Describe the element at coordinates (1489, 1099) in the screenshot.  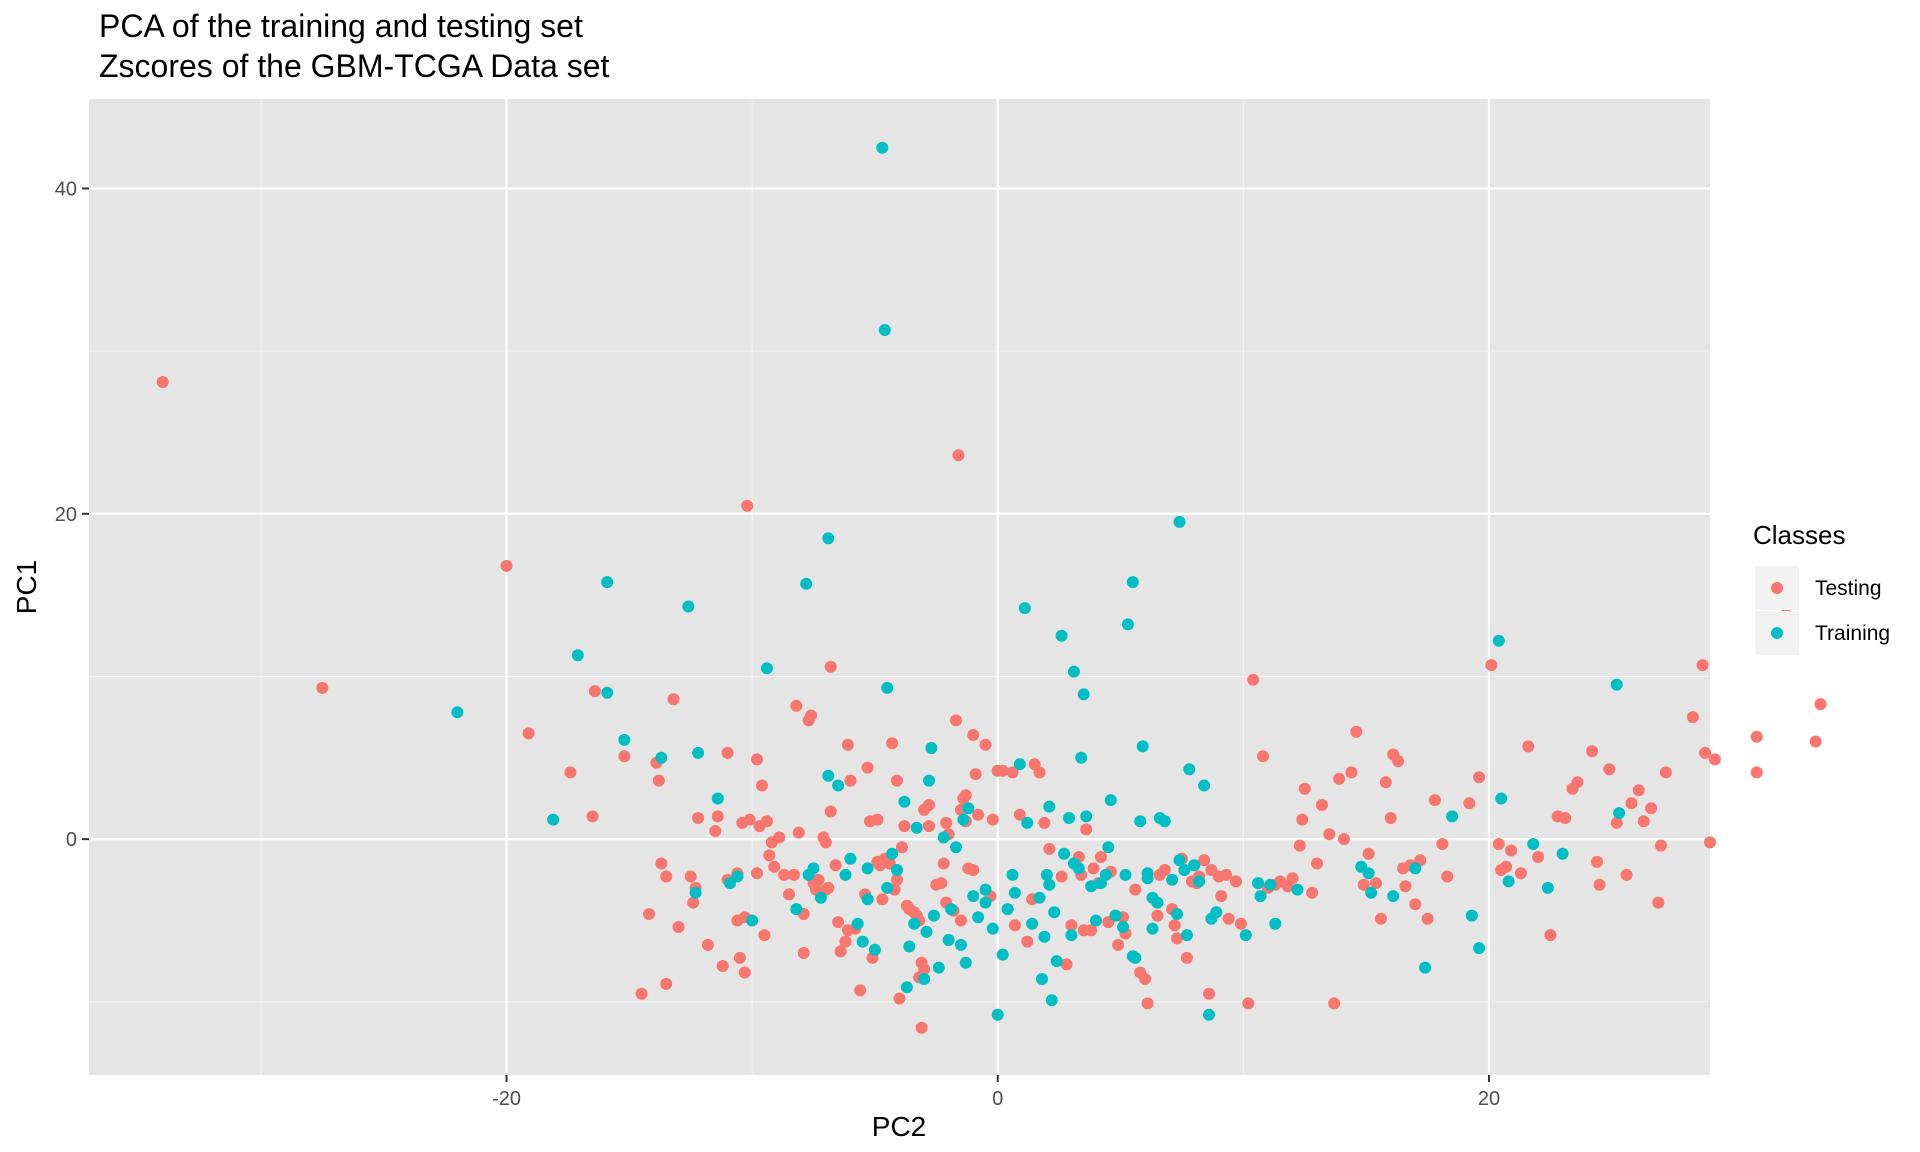
I see `x-tick-label: 20` at that location.